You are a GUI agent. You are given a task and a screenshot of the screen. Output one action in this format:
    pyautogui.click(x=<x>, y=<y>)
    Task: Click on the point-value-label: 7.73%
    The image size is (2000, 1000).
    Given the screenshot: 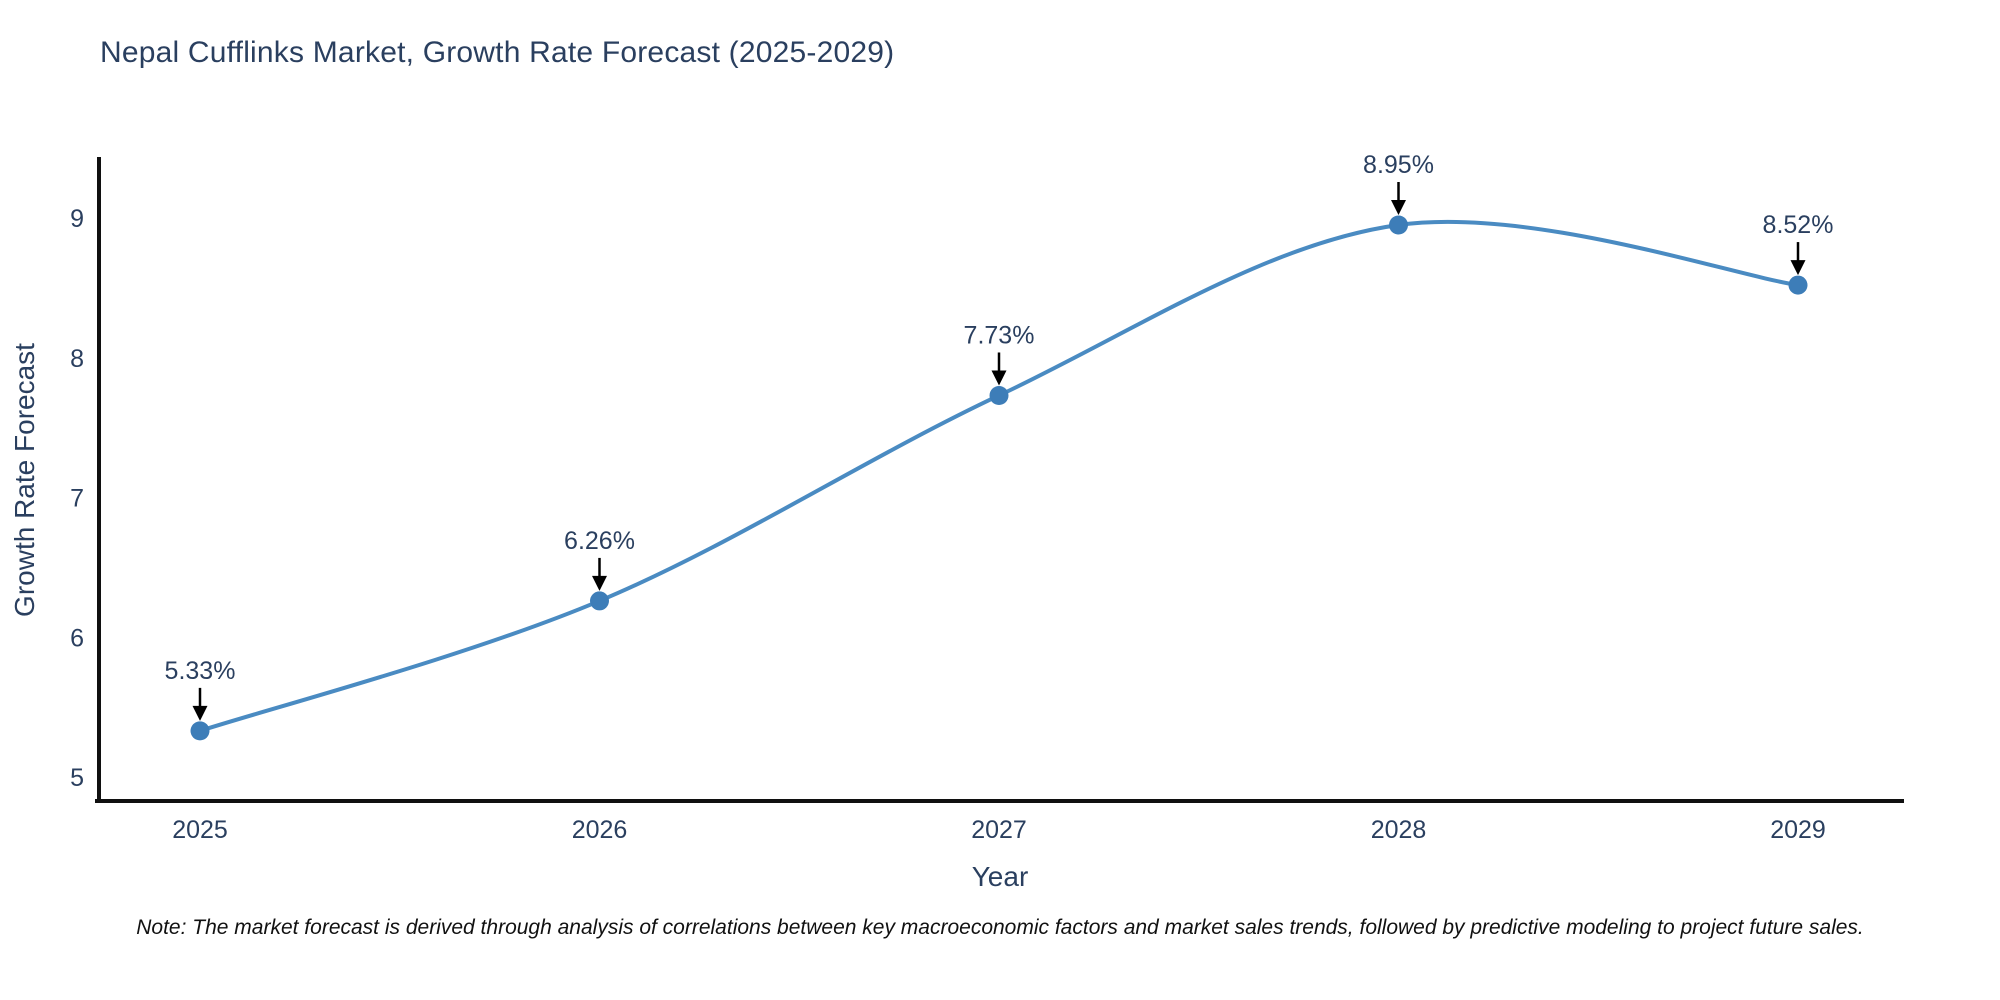 What is the action you would take?
    pyautogui.click(x=999, y=335)
    